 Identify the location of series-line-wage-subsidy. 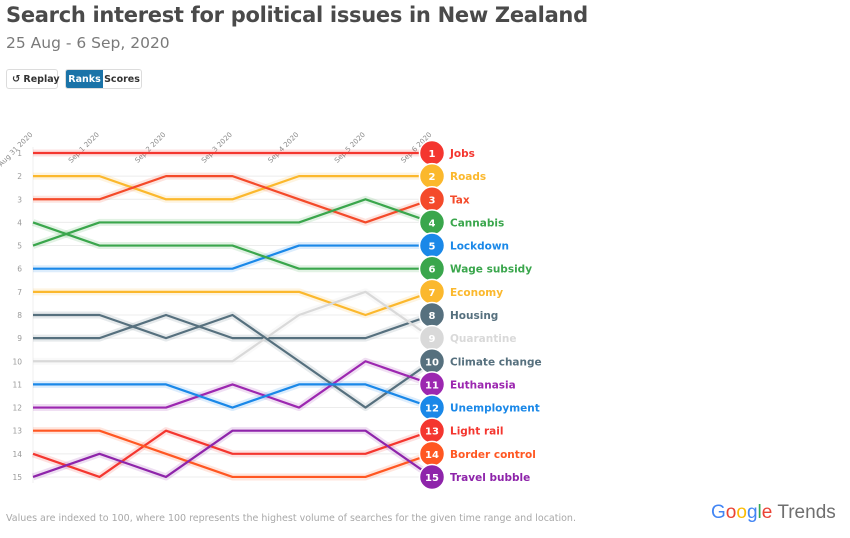
(232, 245).